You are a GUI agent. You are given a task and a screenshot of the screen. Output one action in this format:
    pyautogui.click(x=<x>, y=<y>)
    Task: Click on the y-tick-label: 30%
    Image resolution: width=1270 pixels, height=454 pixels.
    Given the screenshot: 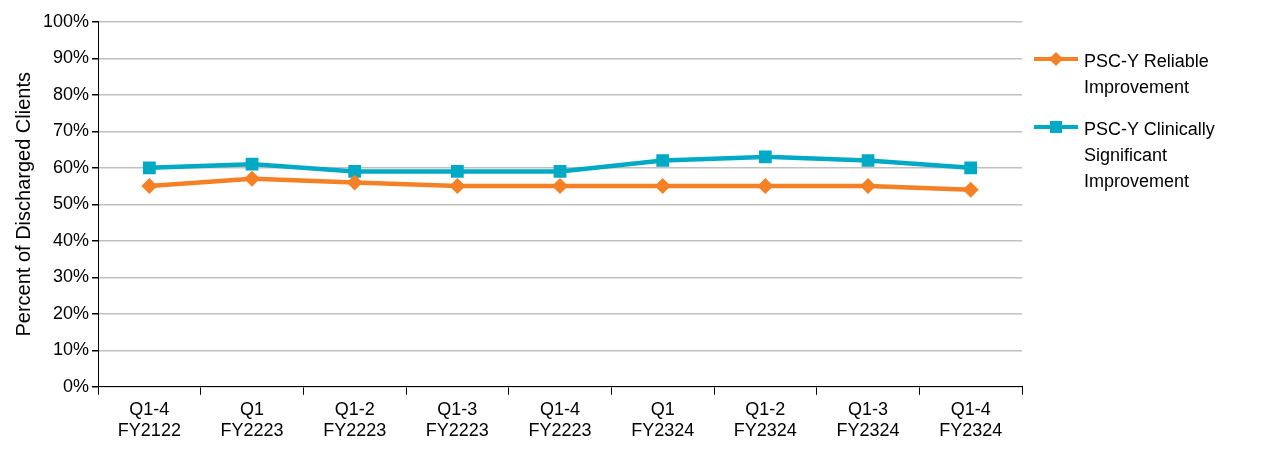 What is the action you would take?
    pyautogui.click(x=71, y=276)
    